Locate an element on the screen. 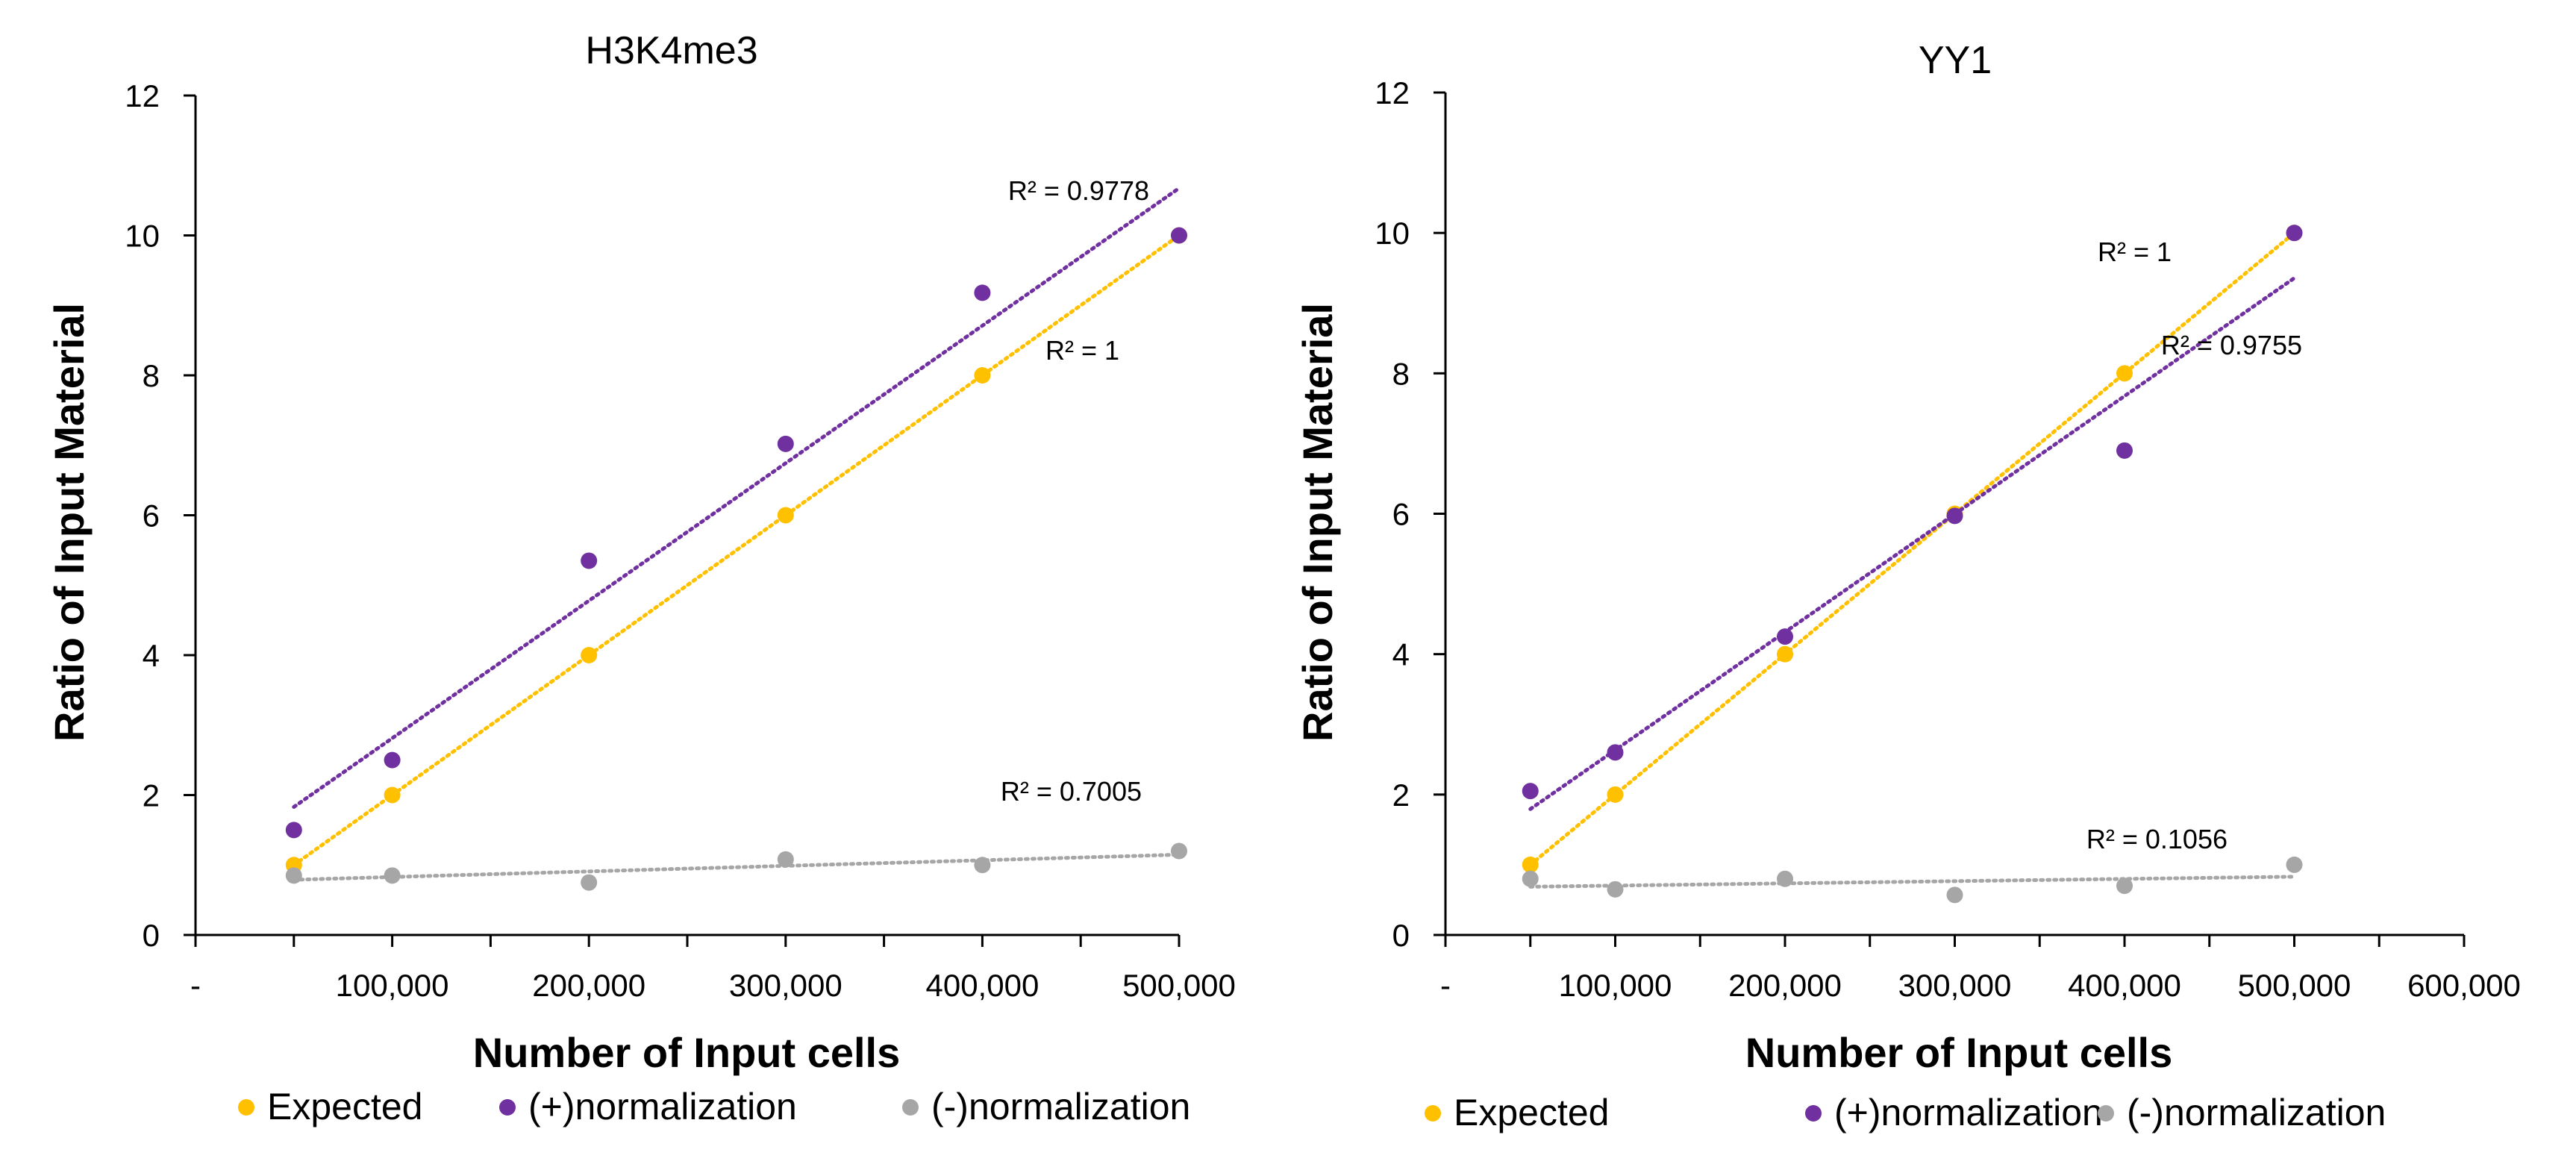  r2-label: R² = 0.9755 is located at coordinates (2231, 345).